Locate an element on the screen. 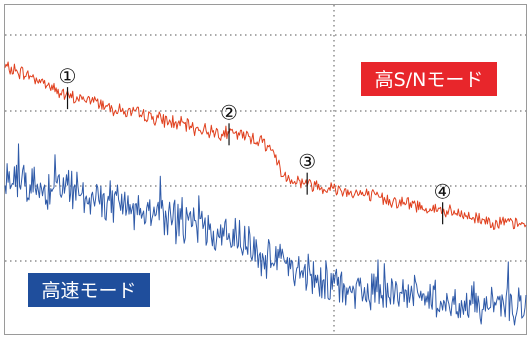 This screenshot has height=338, width=531. marker-label-3: ③ is located at coordinates (307, 162).